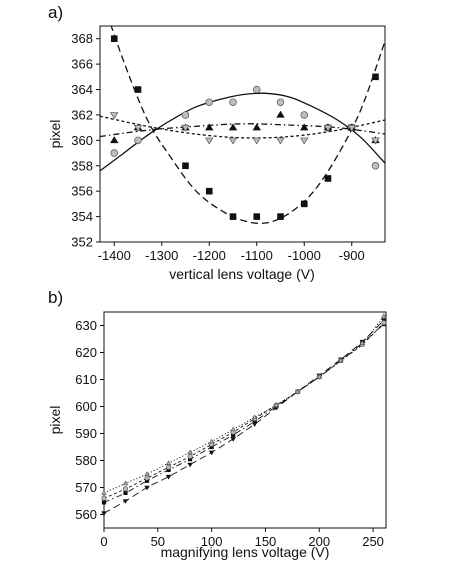  What do you see at coordinates (304, 255) in the screenshot?
I see `x-tick-label: -1000` at bounding box center [304, 255].